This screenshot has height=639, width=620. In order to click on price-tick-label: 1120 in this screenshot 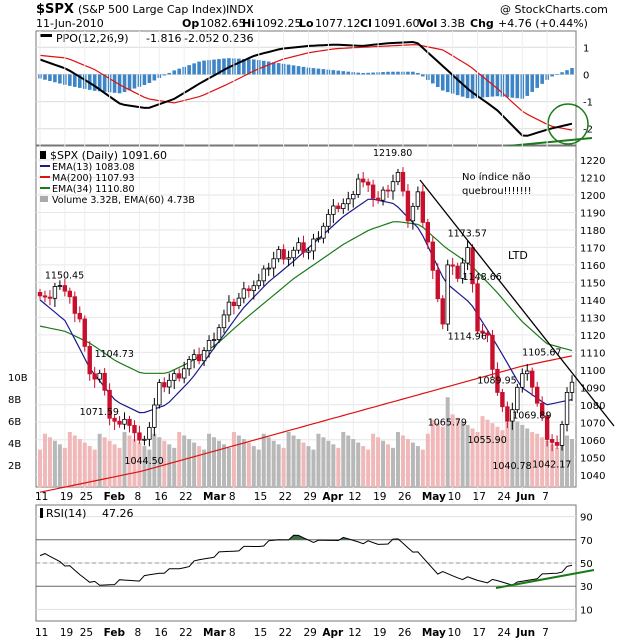, I will do `click(592, 336)`.